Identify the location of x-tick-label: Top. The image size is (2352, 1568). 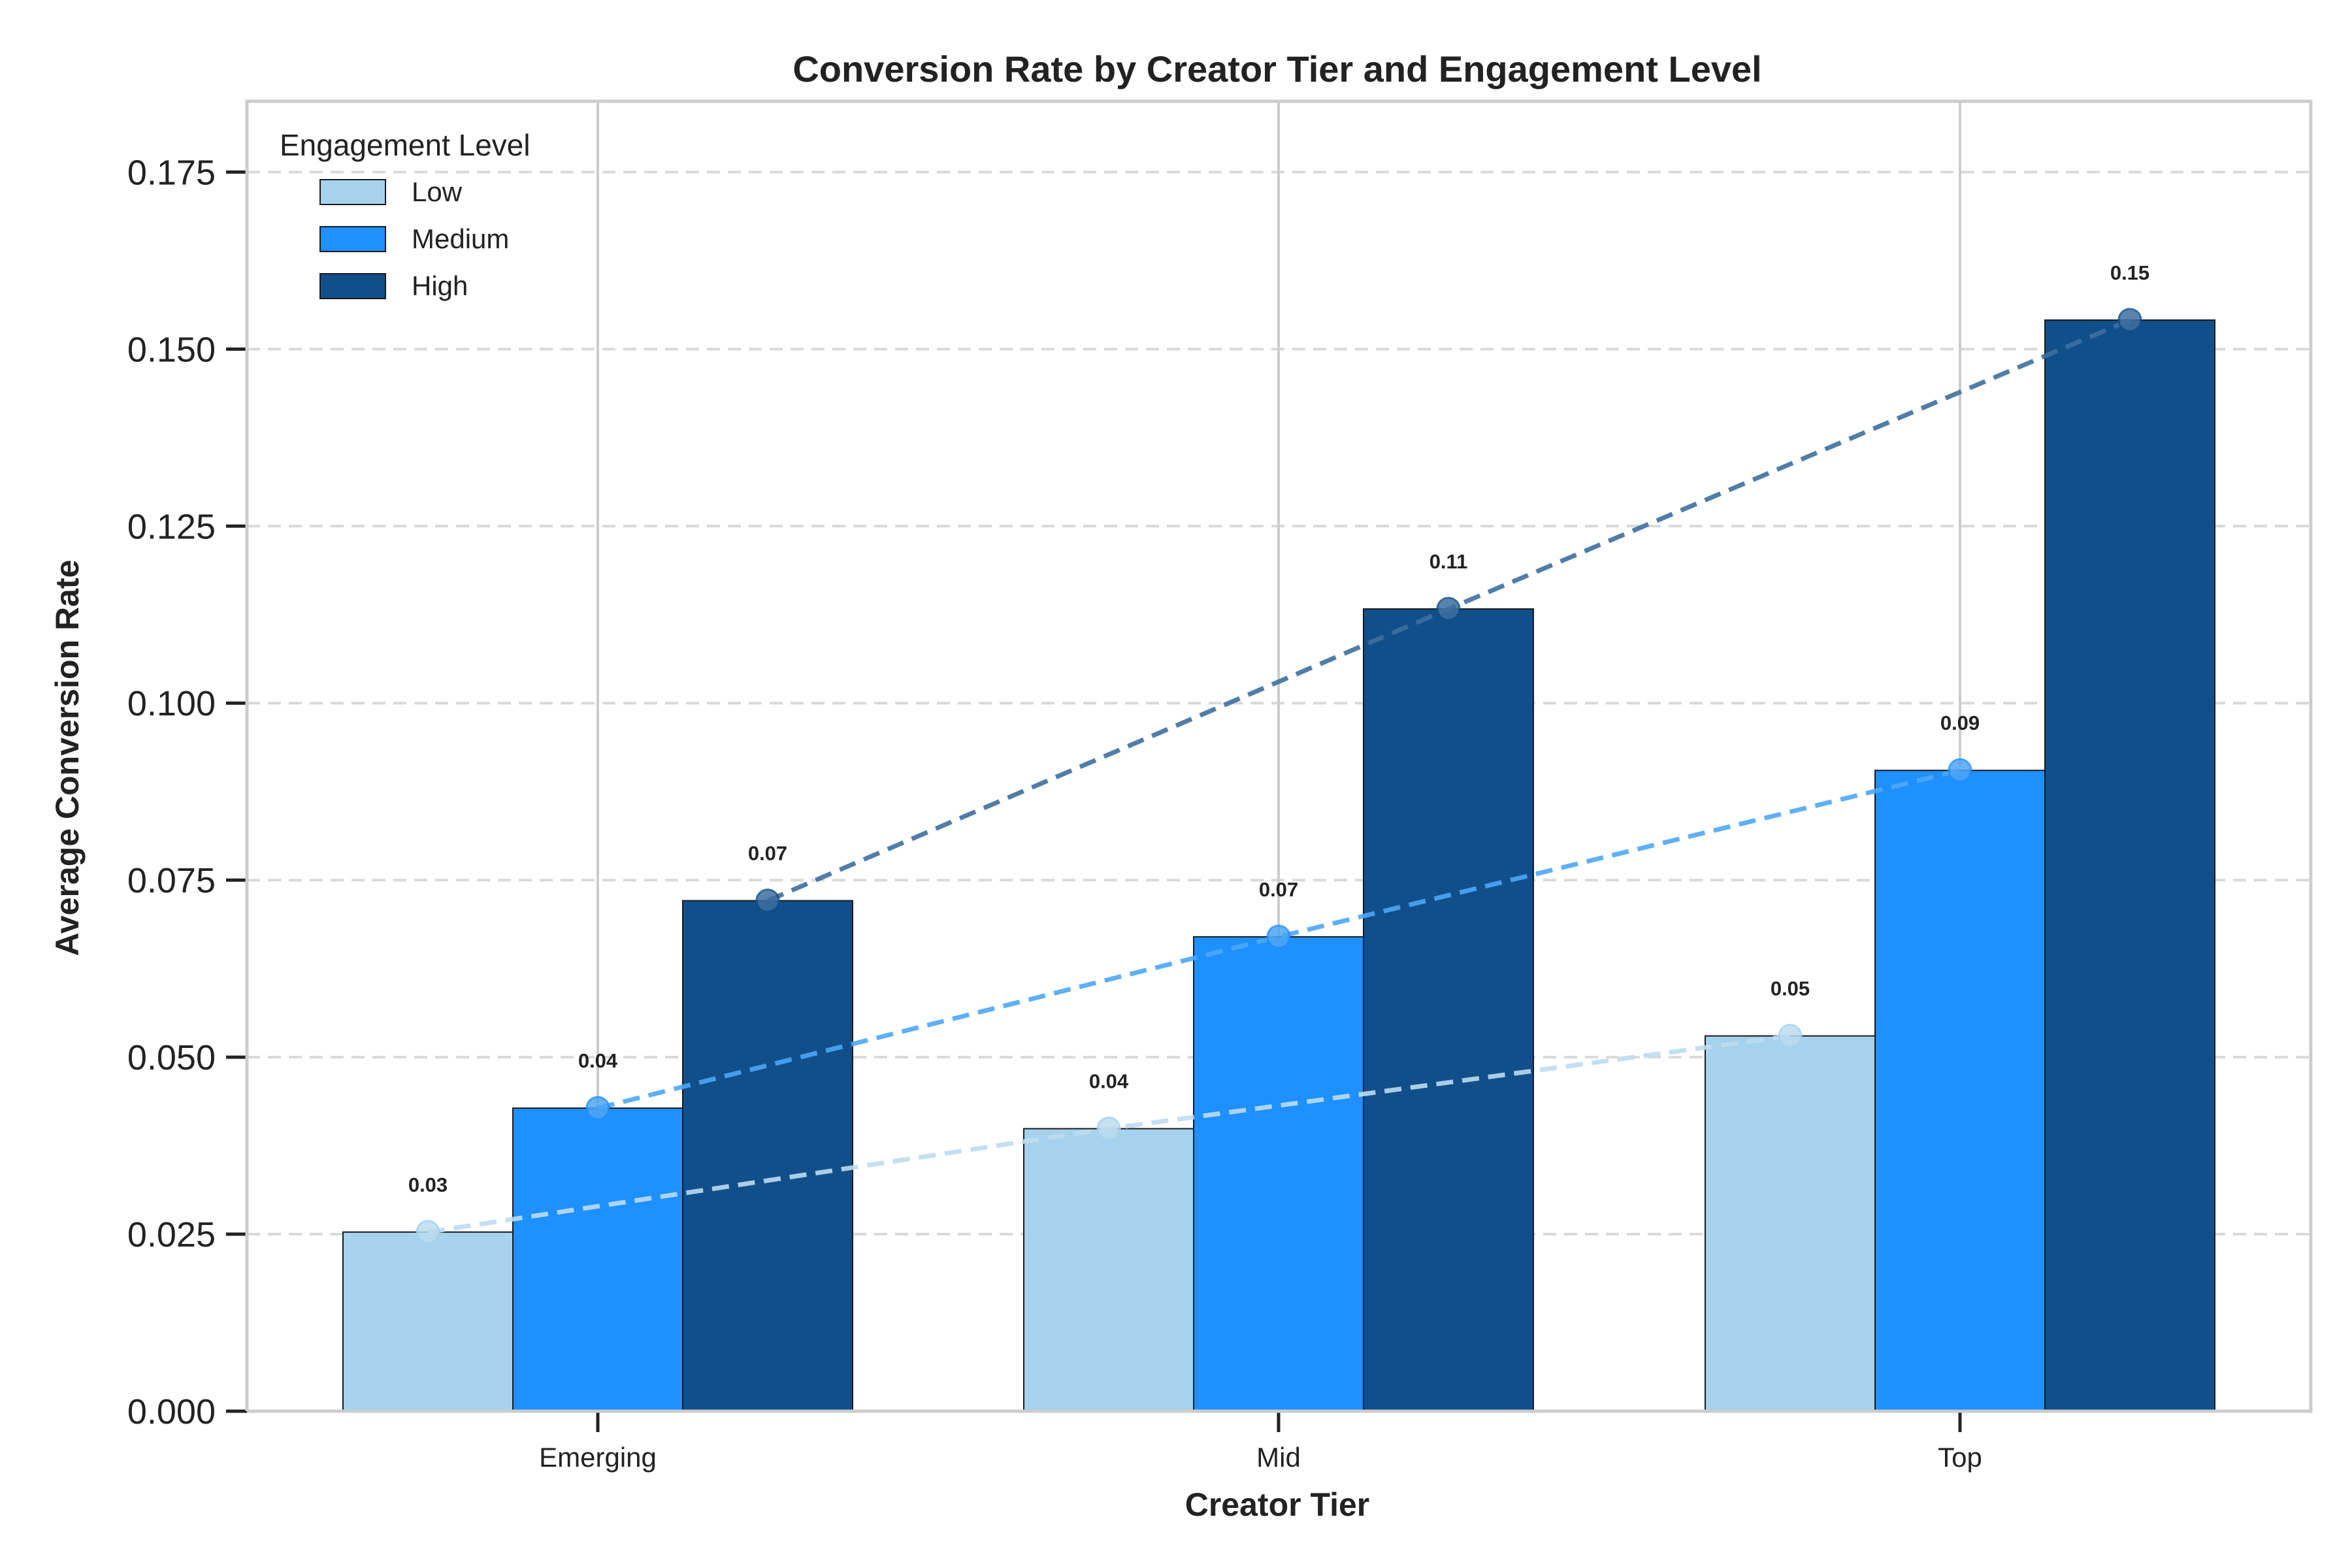
(1960, 1457).